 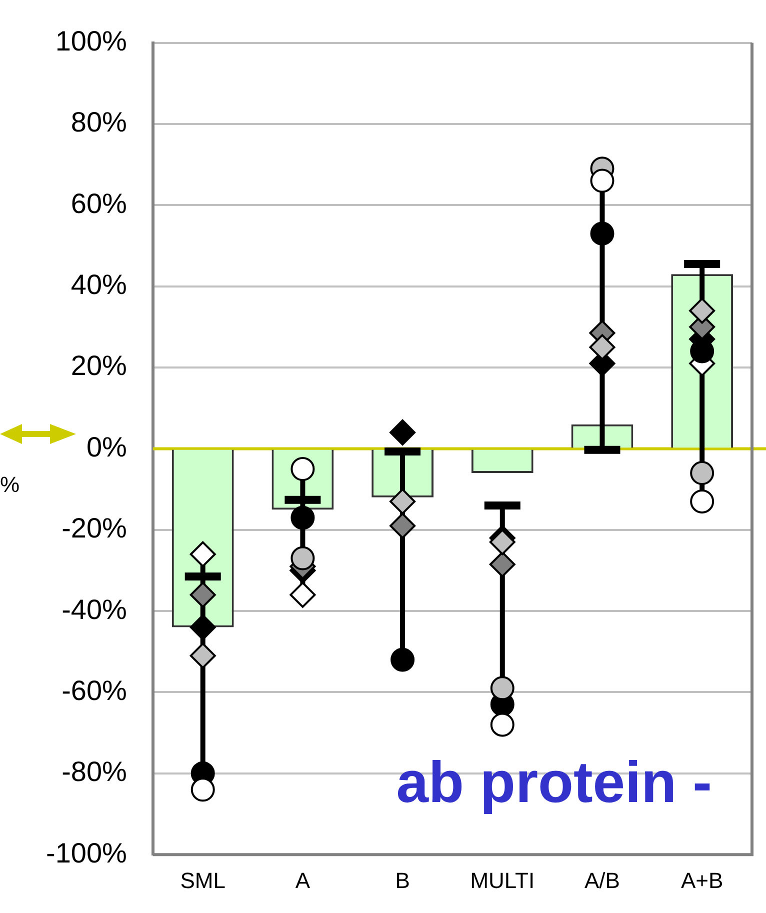 What do you see at coordinates (86, 852) in the screenshot?
I see `y-tick-label: -100%` at bounding box center [86, 852].